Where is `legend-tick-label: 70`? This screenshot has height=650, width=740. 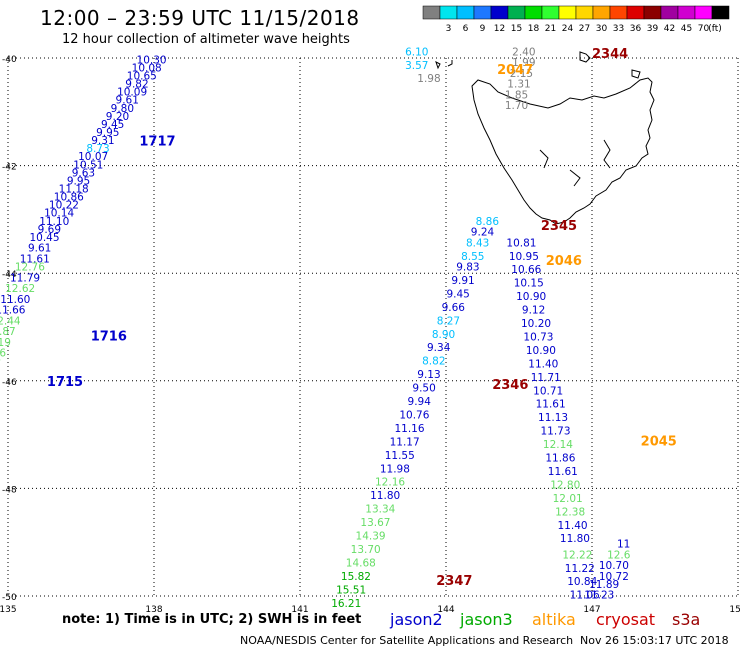 legend-tick-label: 70 is located at coordinates (704, 29).